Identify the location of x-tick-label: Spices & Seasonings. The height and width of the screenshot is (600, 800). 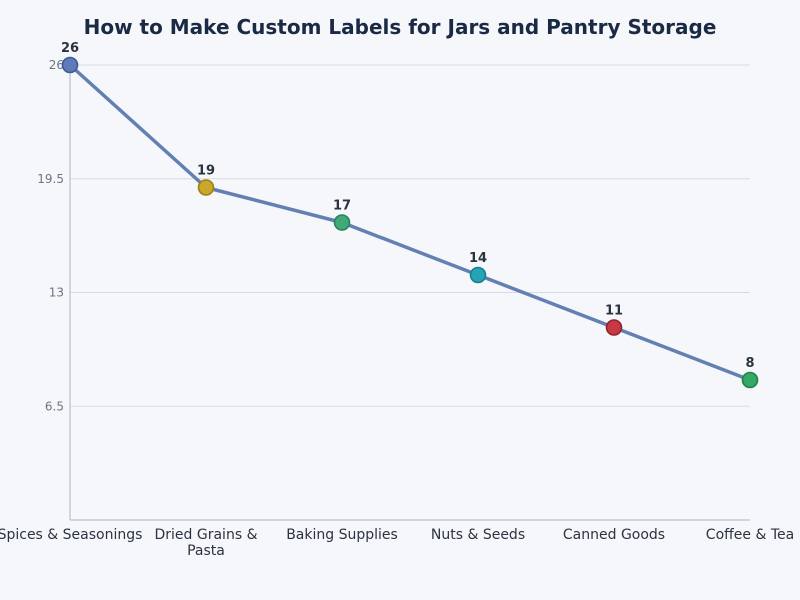
(71, 535).